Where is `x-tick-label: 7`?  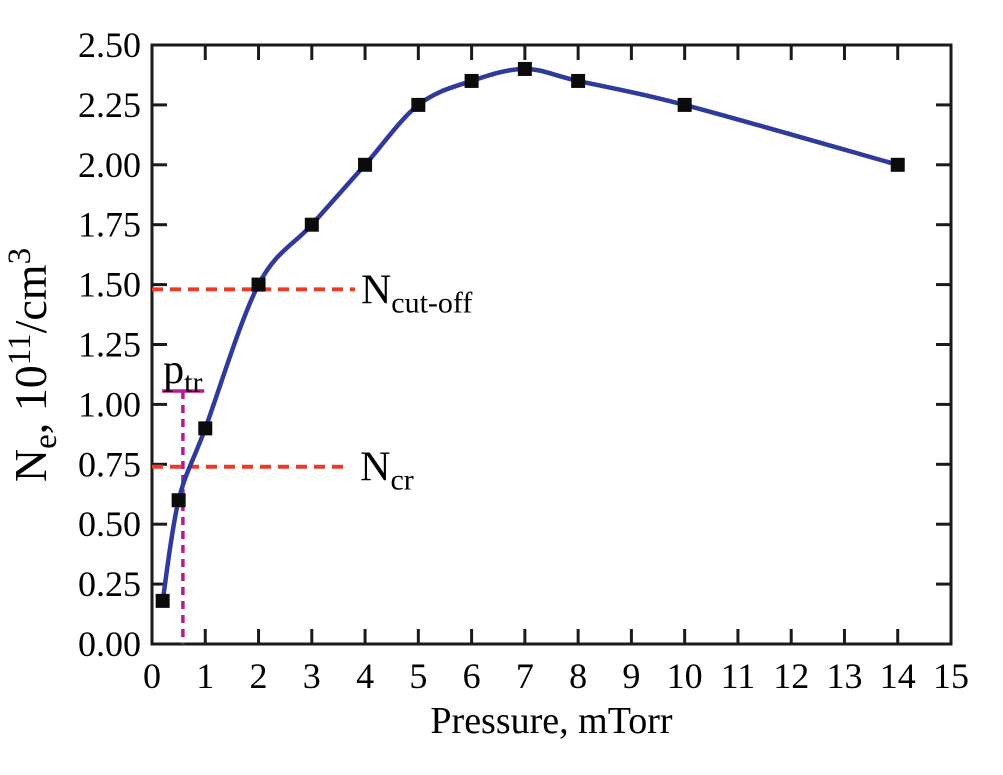 x-tick-label: 7 is located at coordinates (525, 676).